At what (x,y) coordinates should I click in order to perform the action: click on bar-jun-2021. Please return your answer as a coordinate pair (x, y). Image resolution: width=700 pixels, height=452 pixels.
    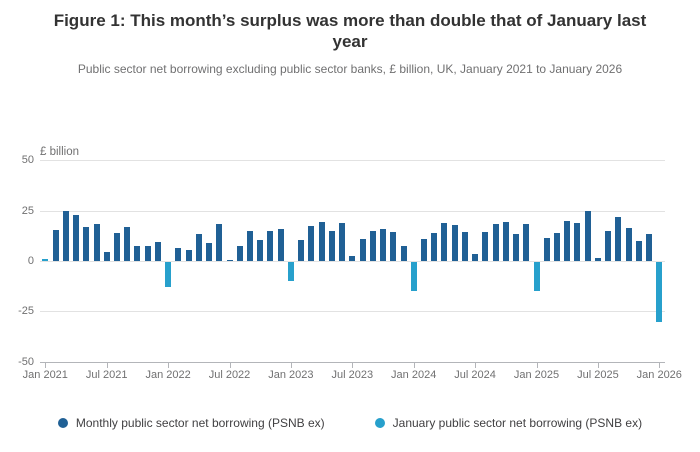
    Looking at the image, I should click on (96, 242).